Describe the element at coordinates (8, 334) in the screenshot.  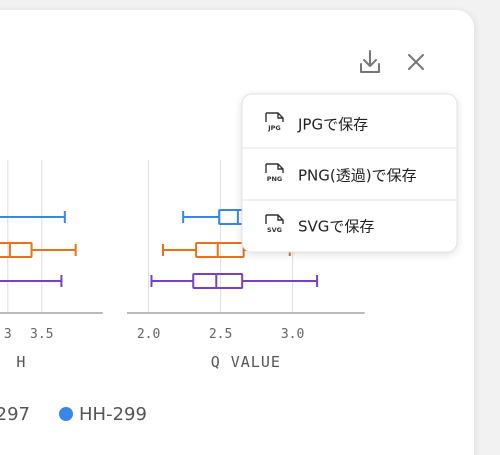
I see `x-tick-label: 3` at that location.